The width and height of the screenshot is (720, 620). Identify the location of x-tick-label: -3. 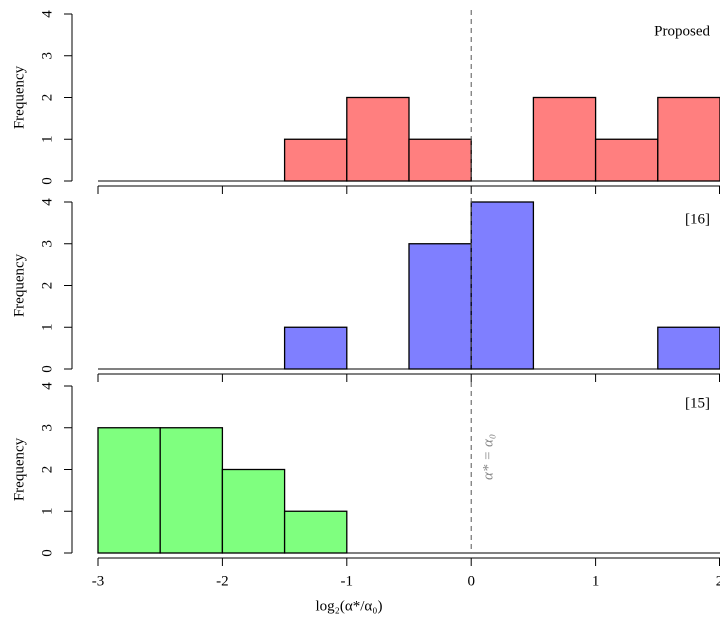
(98, 581).